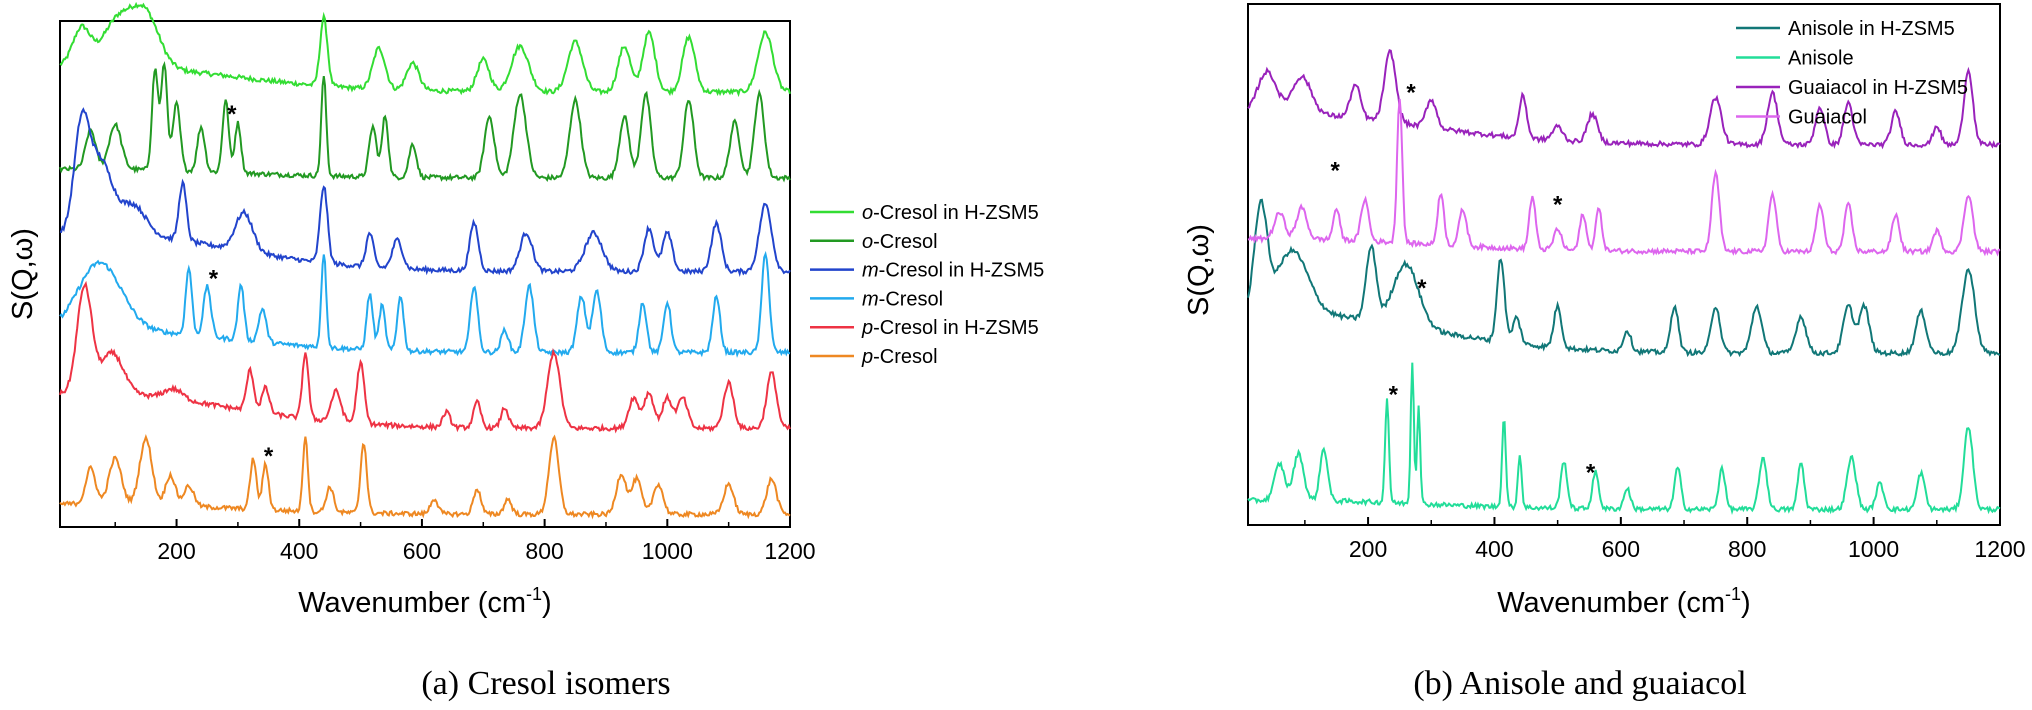 This screenshot has height=710, width=2032. I want to click on caption: (a) Cresol isomers, so click(545, 683).